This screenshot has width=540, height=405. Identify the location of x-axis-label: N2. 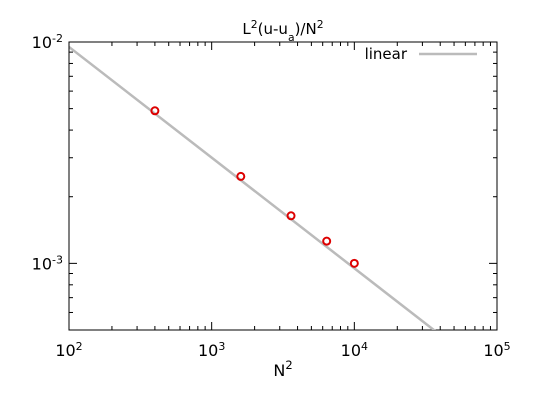
(282, 369).